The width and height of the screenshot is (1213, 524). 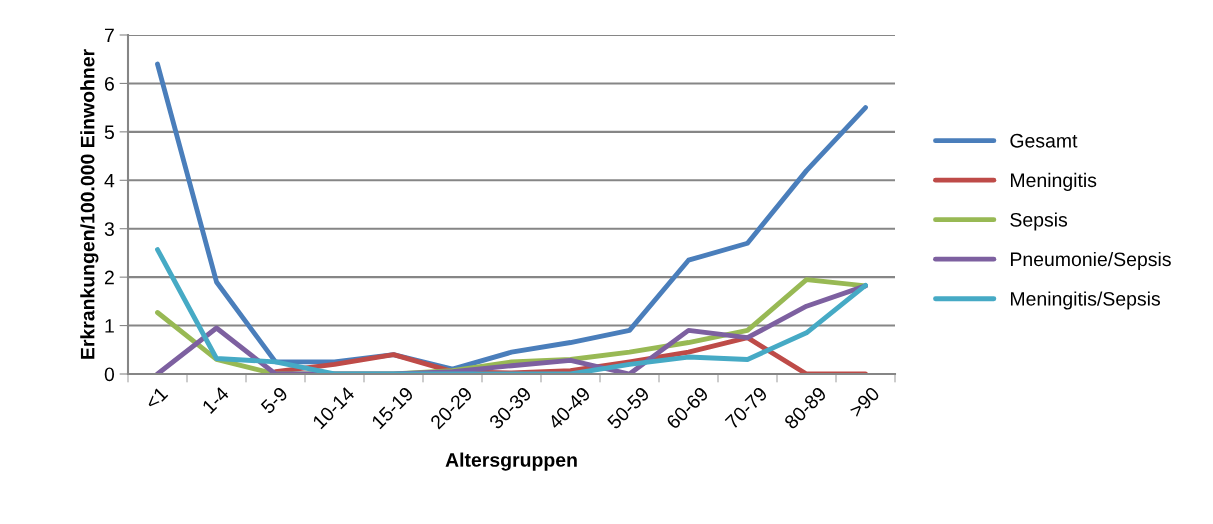 I want to click on y-tick-label: 3, so click(x=109, y=229).